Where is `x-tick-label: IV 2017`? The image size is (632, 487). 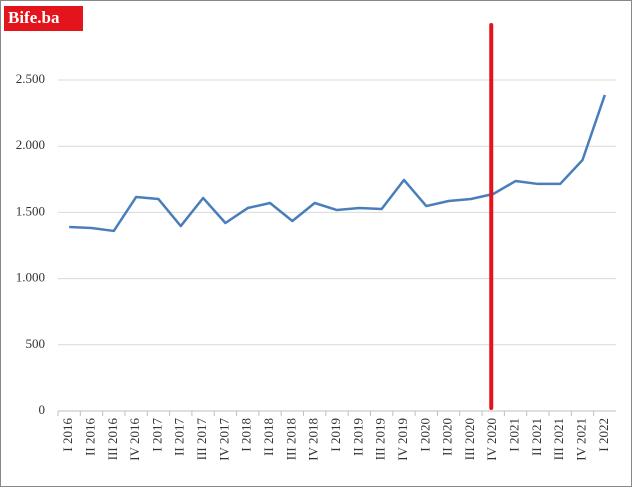
x-tick-label: IV 2017 is located at coordinates (223, 439).